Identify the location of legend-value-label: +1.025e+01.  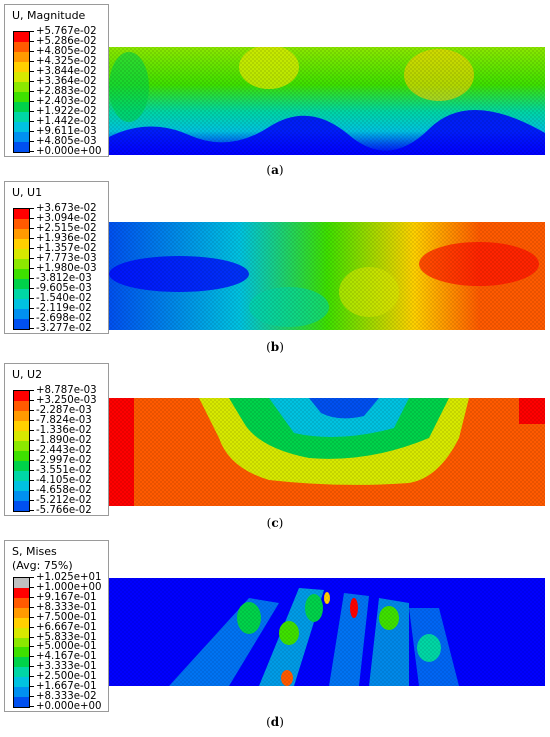
(65, 577).